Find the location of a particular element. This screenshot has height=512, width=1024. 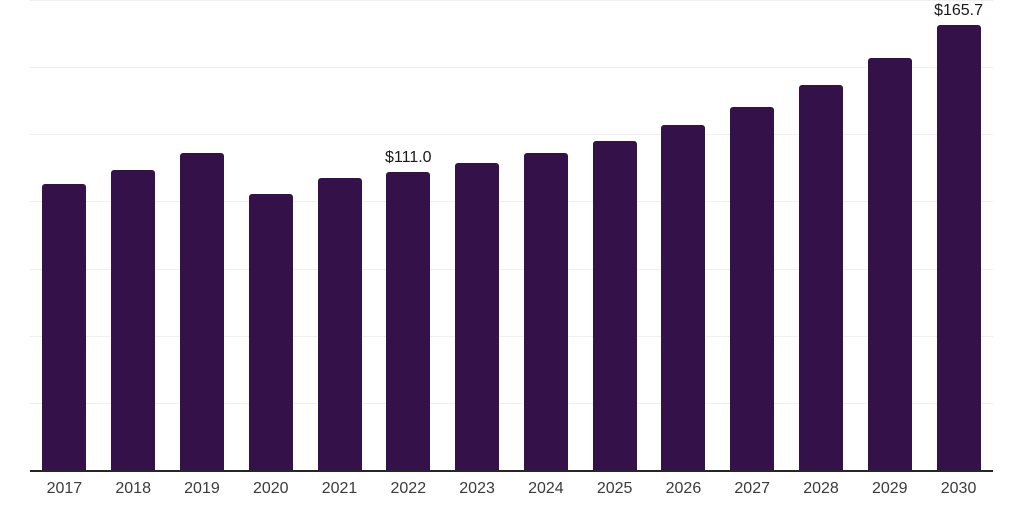

bar-2017 is located at coordinates (64, 326).